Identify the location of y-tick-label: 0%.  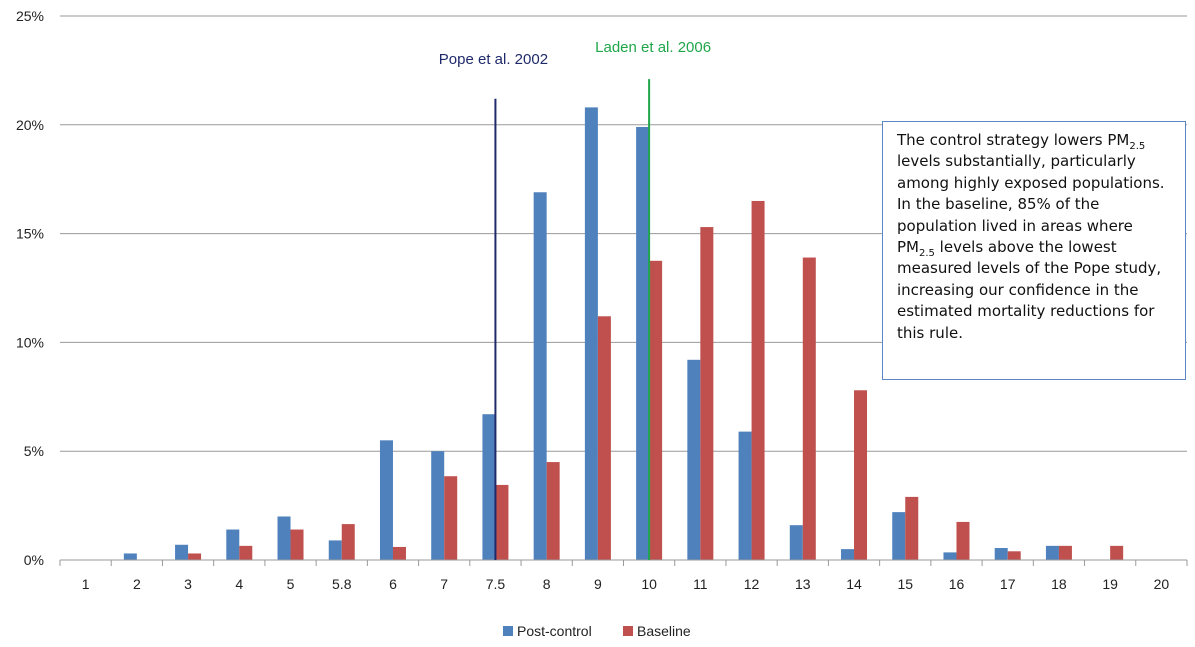
(34, 560).